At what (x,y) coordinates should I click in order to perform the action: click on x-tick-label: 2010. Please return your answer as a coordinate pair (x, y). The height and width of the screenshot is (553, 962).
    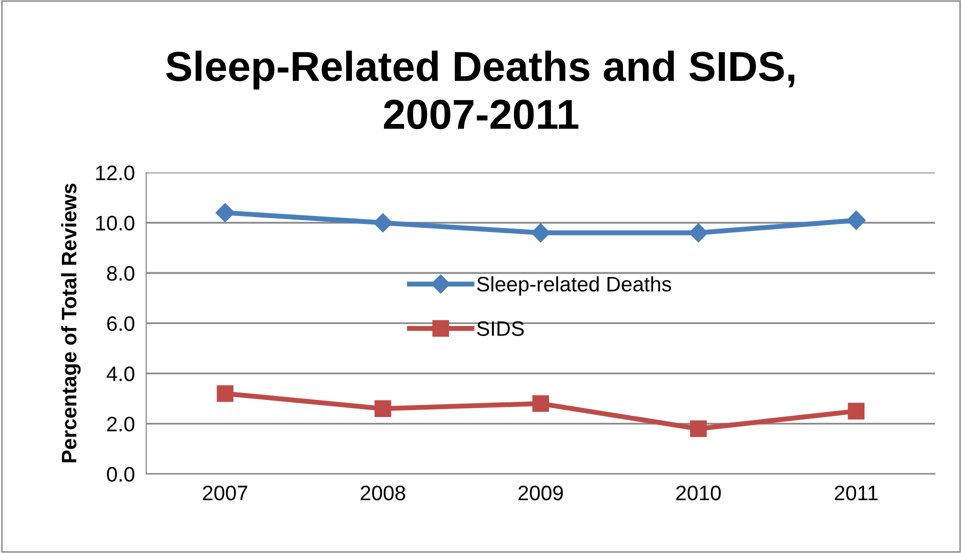
    Looking at the image, I should click on (698, 493).